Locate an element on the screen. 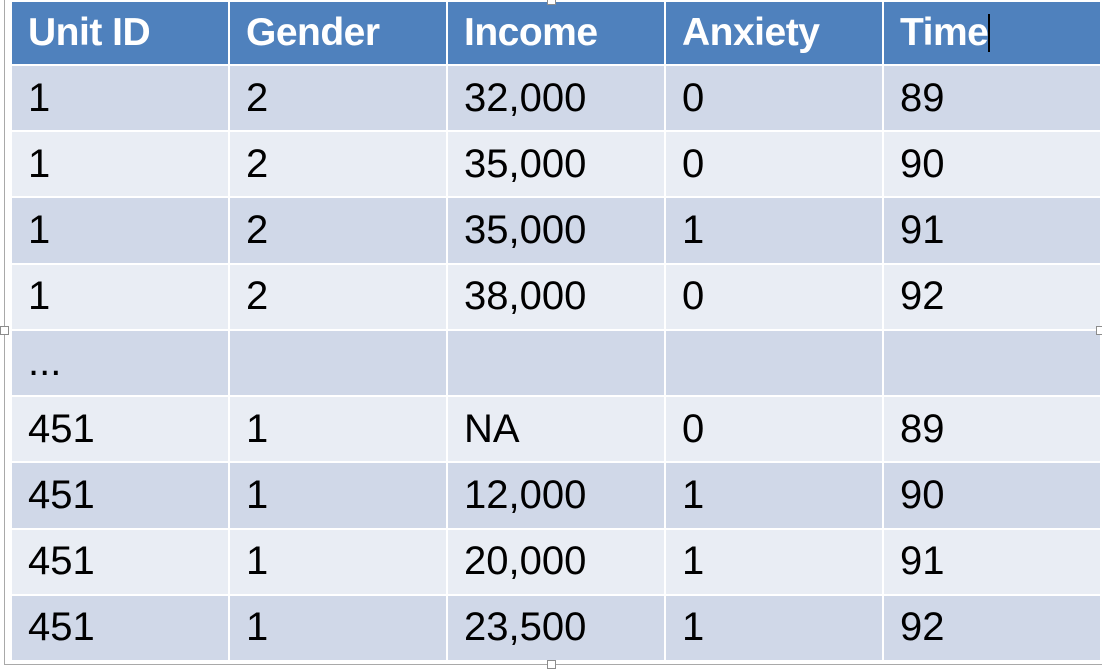  table-cell: NA is located at coordinates (556, 429).